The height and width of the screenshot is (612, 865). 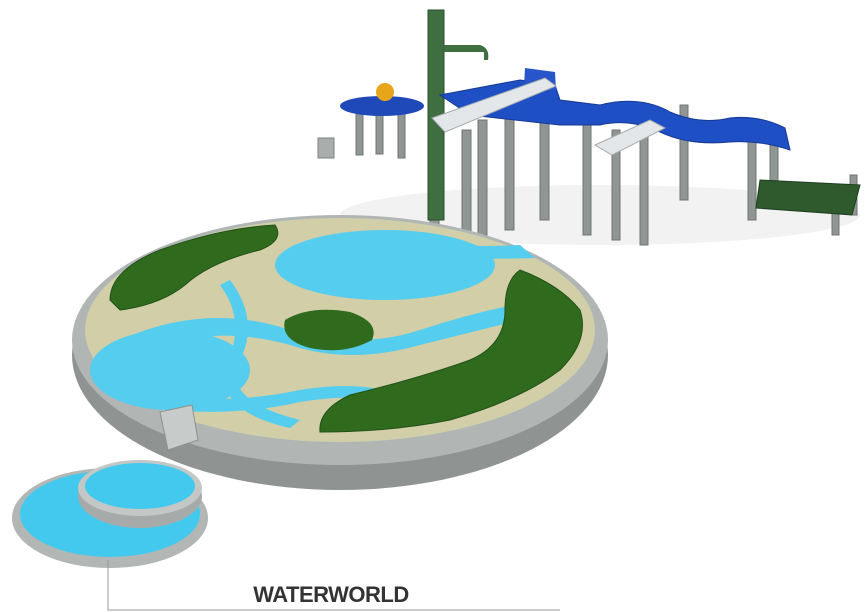 What do you see at coordinates (331, 594) in the screenshot?
I see `caption: WATERWORLD` at bounding box center [331, 594].